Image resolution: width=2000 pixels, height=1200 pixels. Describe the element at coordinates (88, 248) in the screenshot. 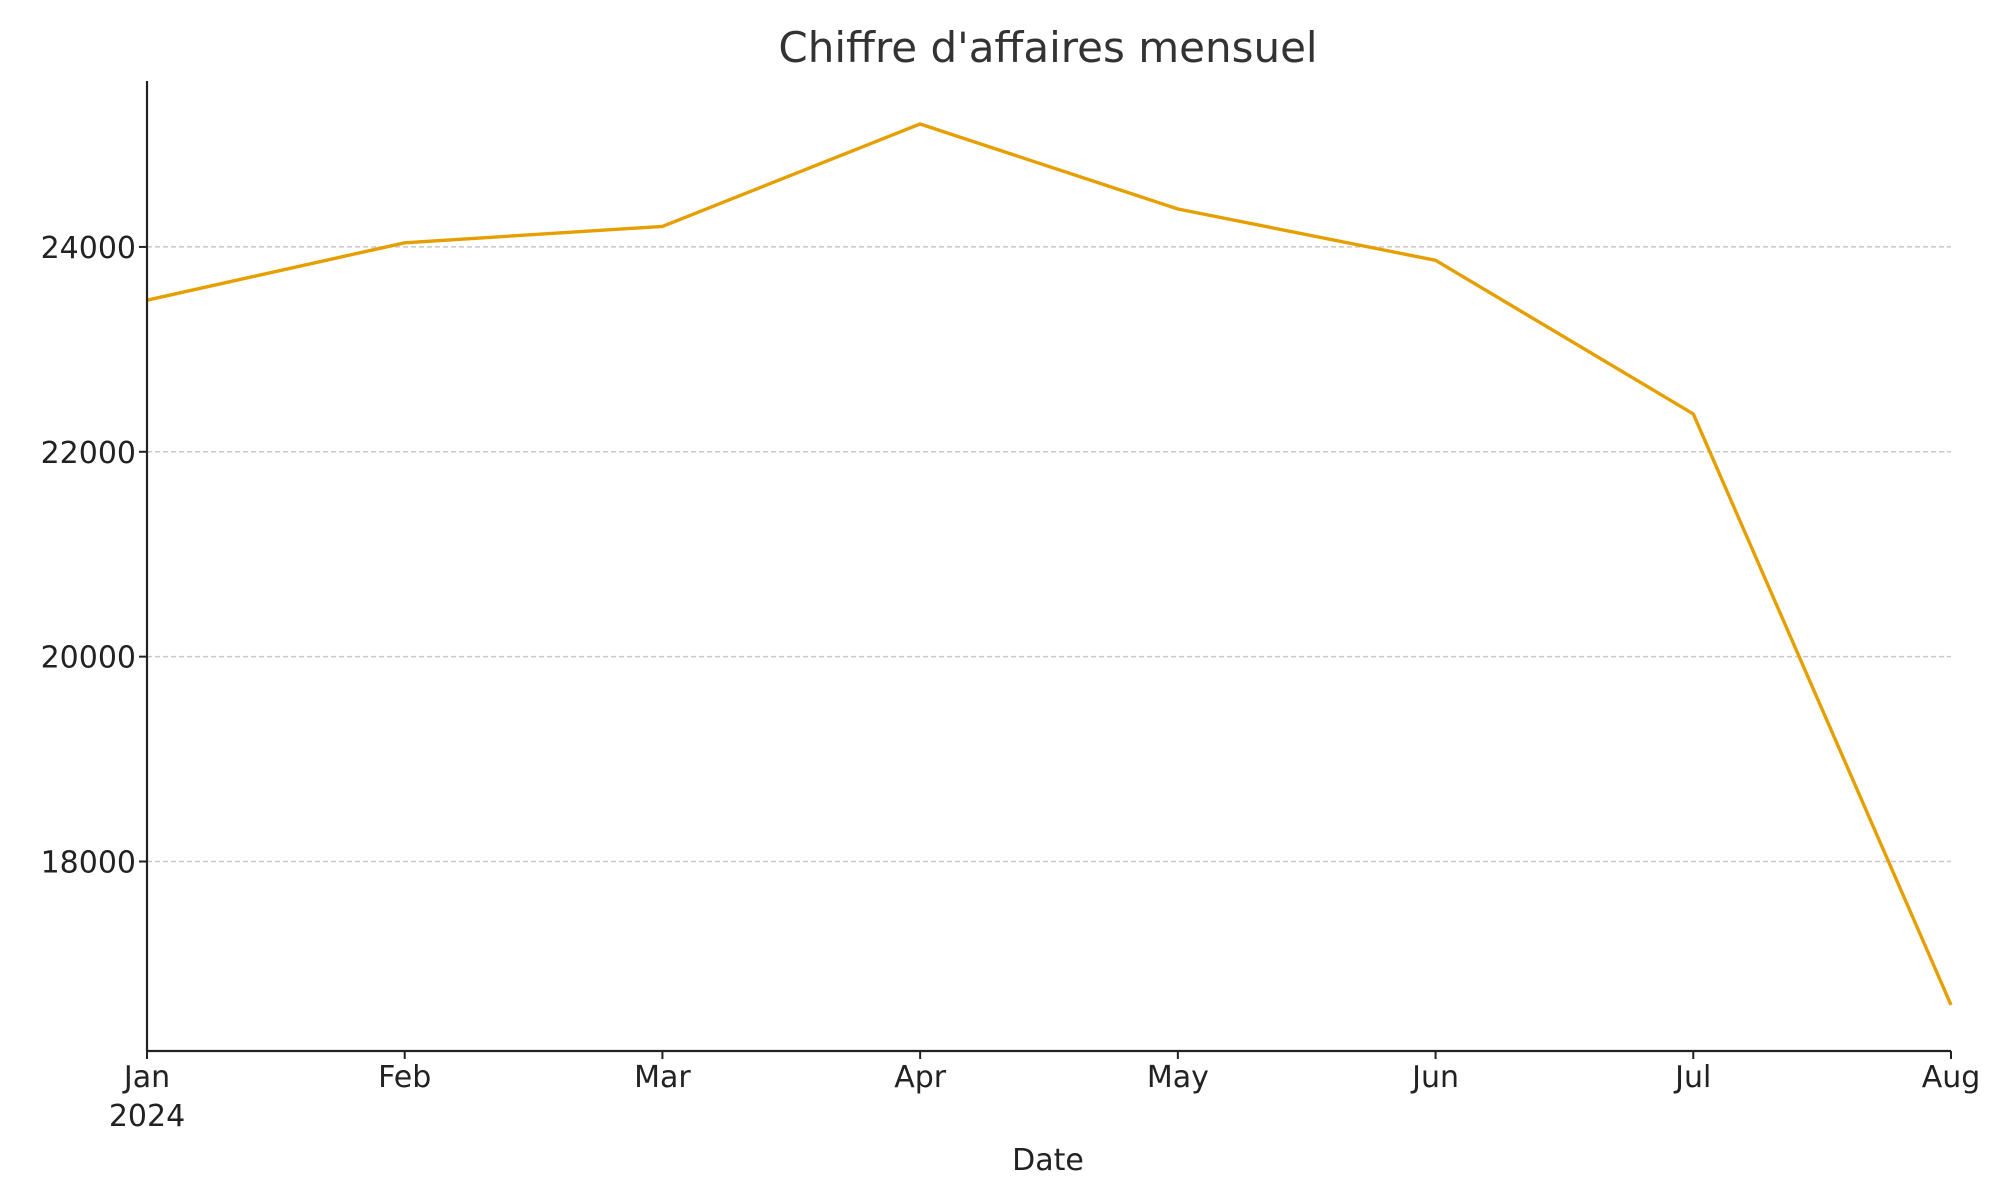

I see `y-tick-label: 24000` at that location.